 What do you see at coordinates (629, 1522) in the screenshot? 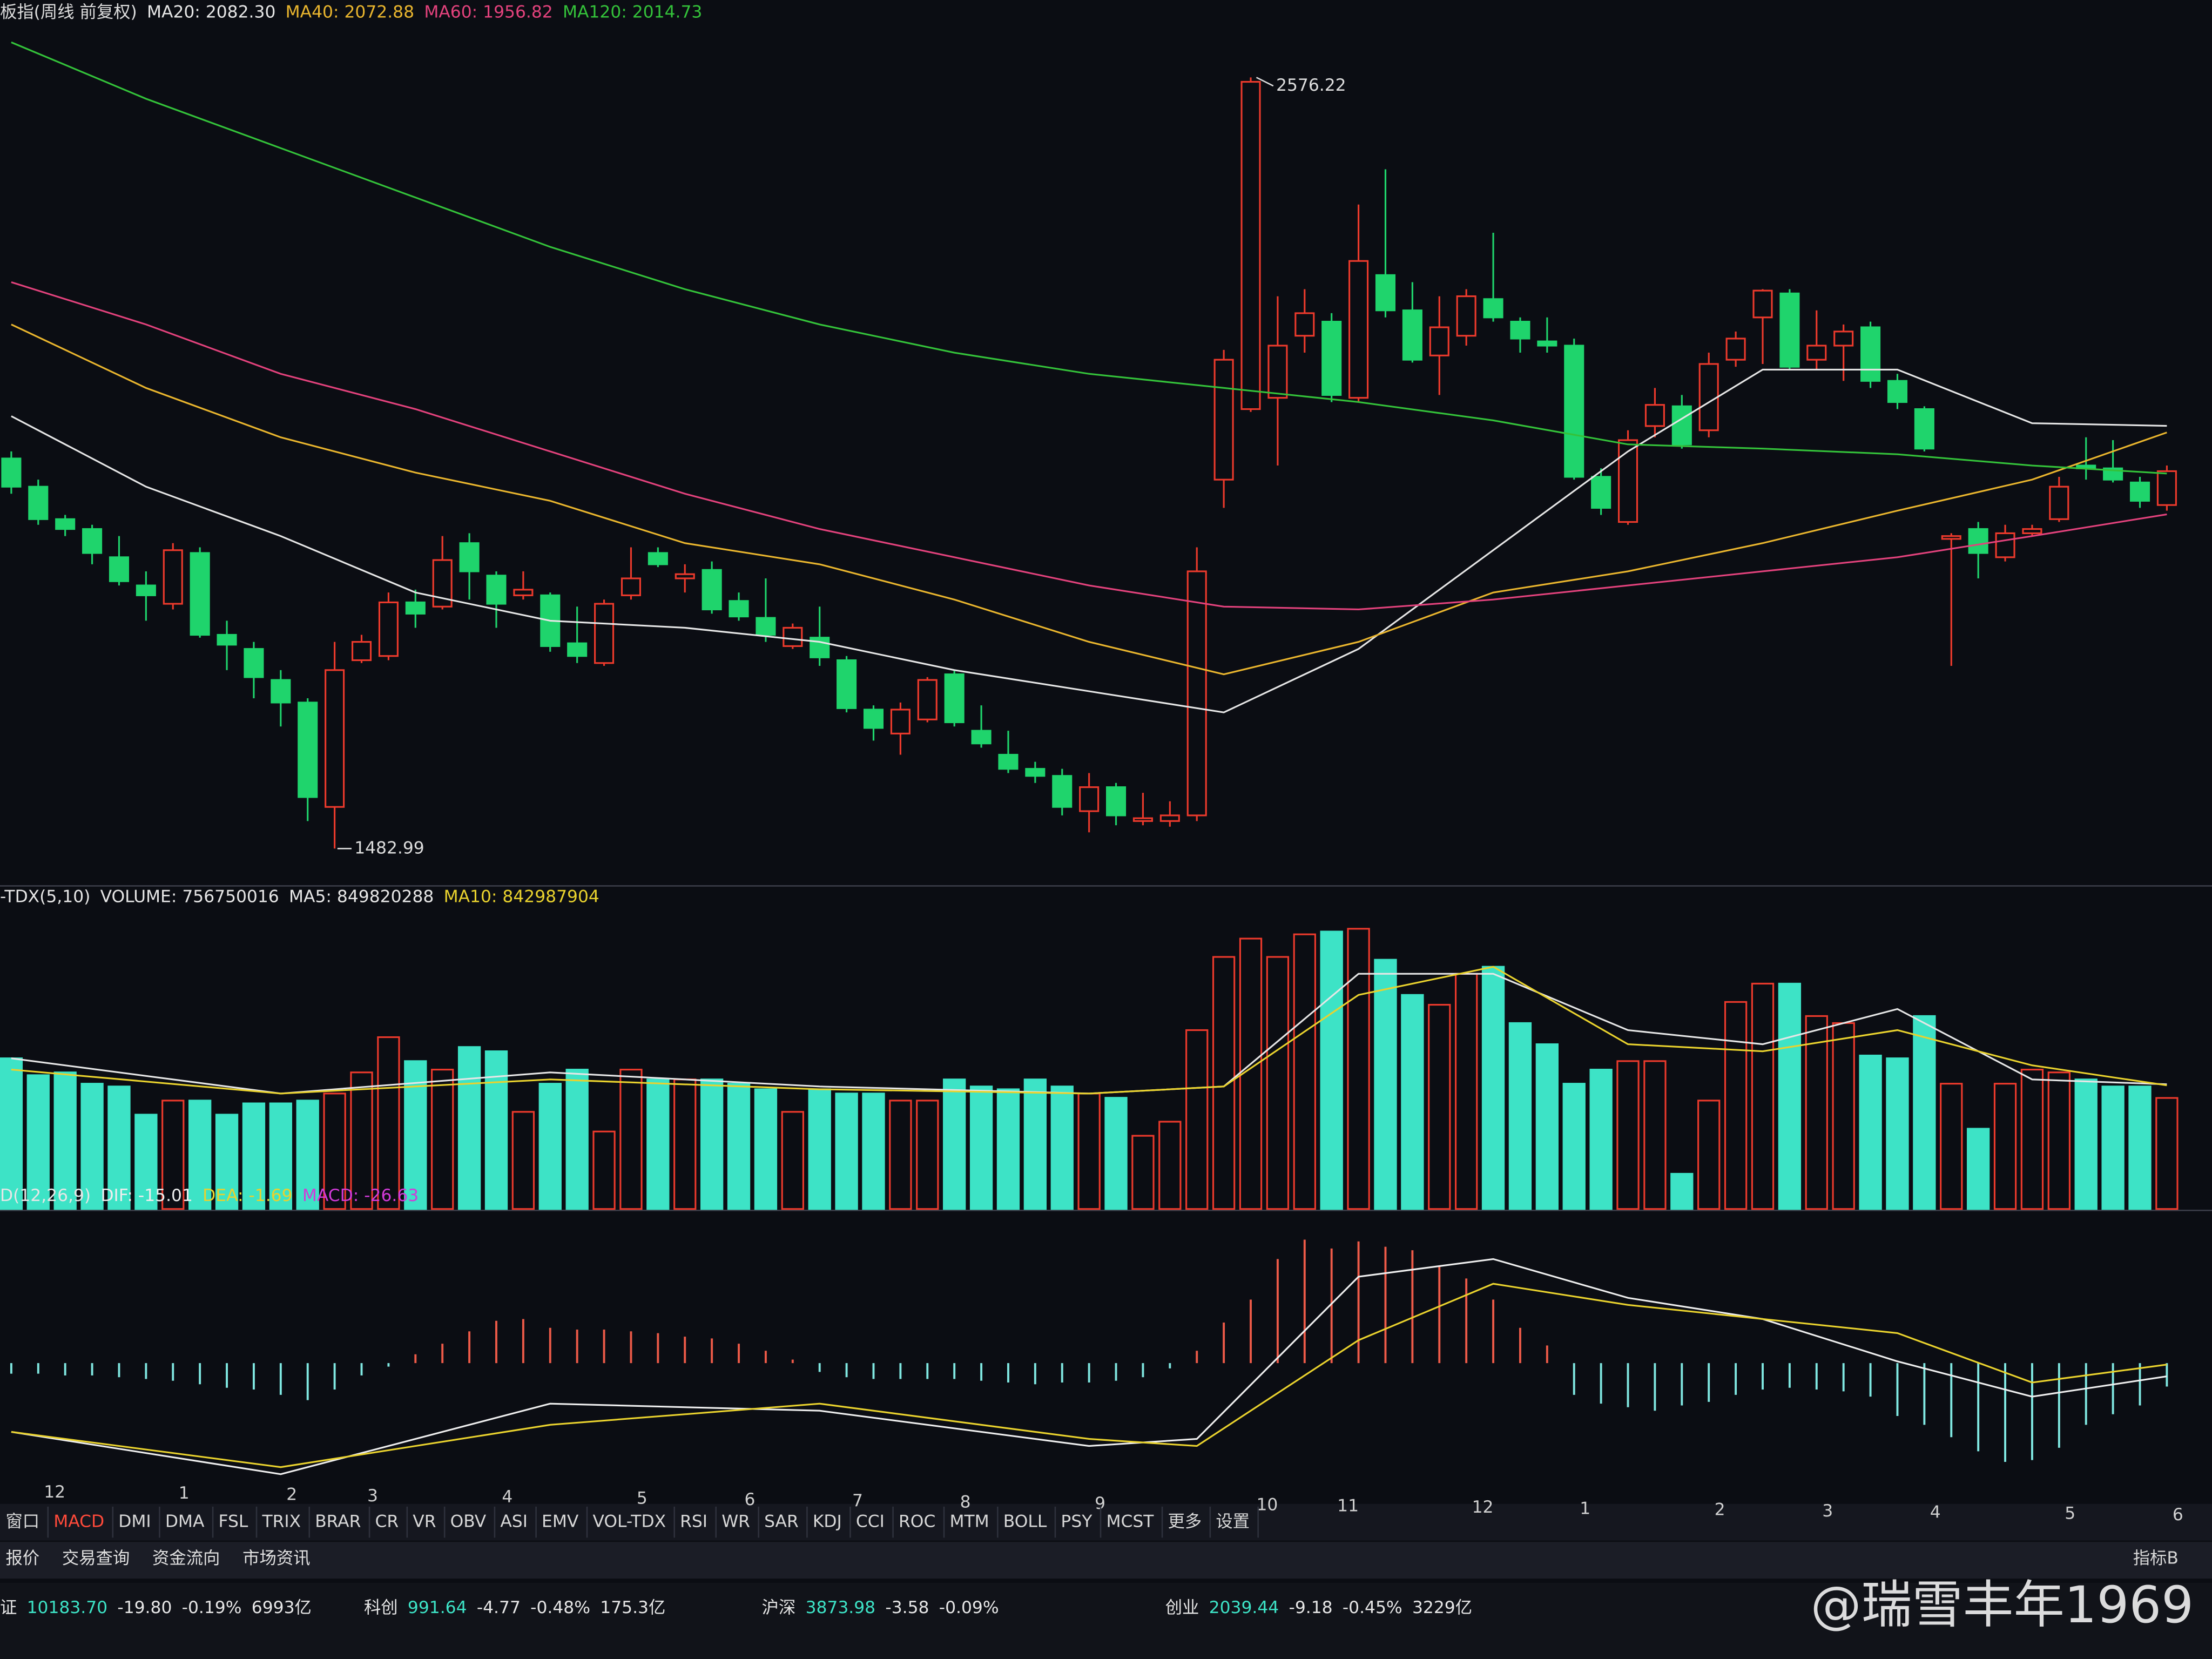
I see `indicator-tab: VOL-TDX` at bounding box center [629, 1522].